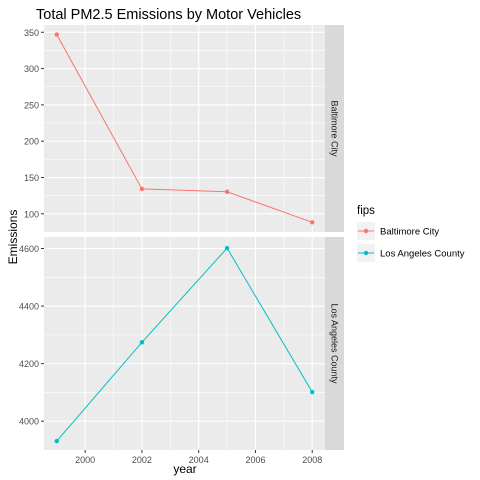 This screenshot has height=480, width=480. Describe the element at coordinates (29, 422) in the screenshot. I see `y-tick-label: 4000` at that location.